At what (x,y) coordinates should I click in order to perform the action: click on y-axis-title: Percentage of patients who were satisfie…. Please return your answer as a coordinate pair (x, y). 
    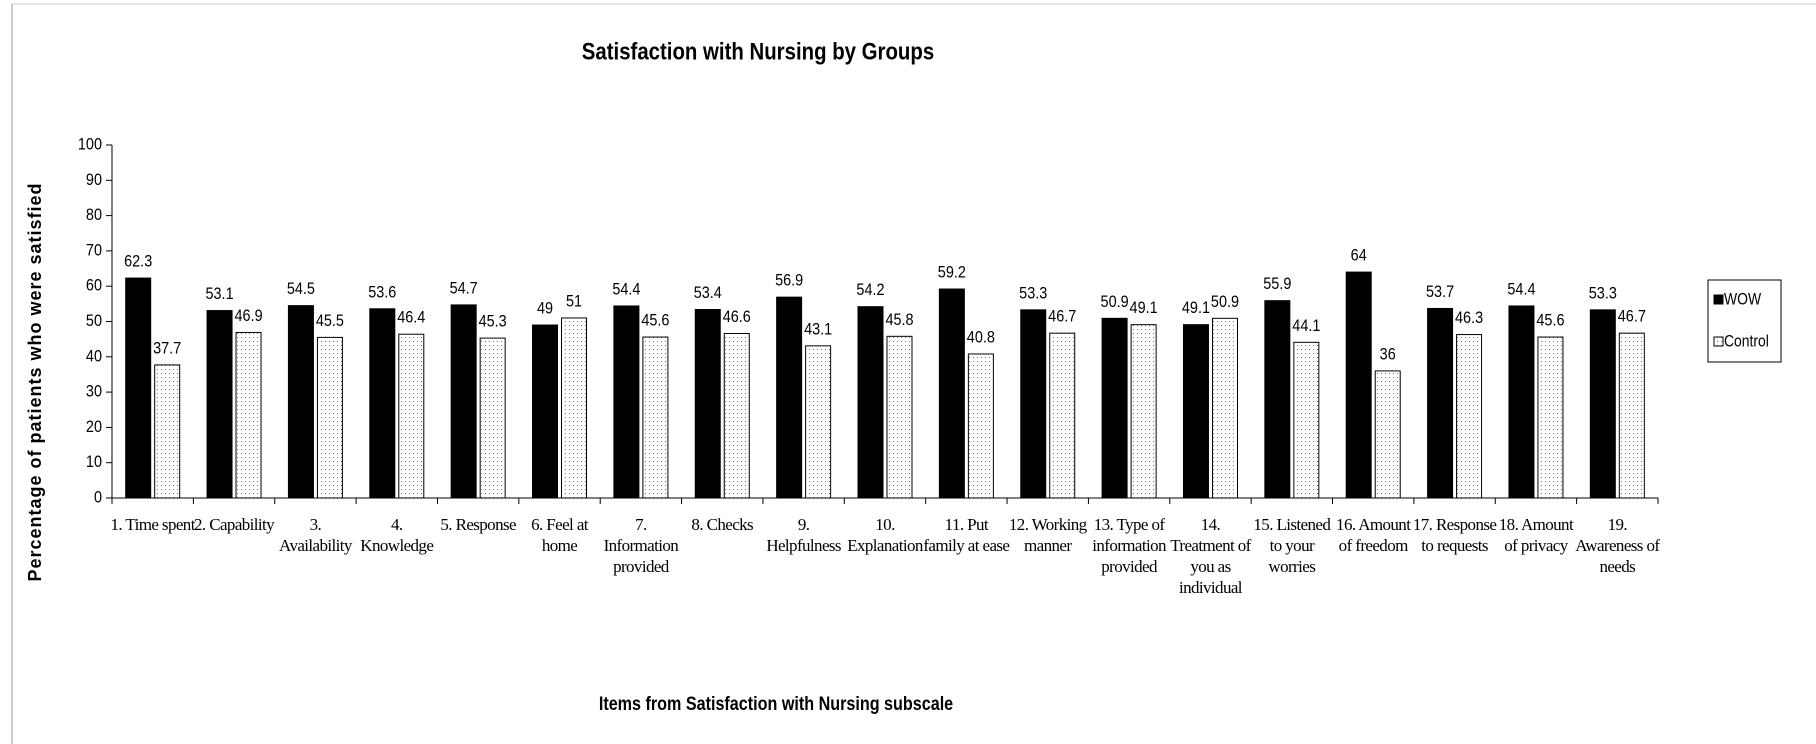
    Looking at the image, I should click on (35, 381).